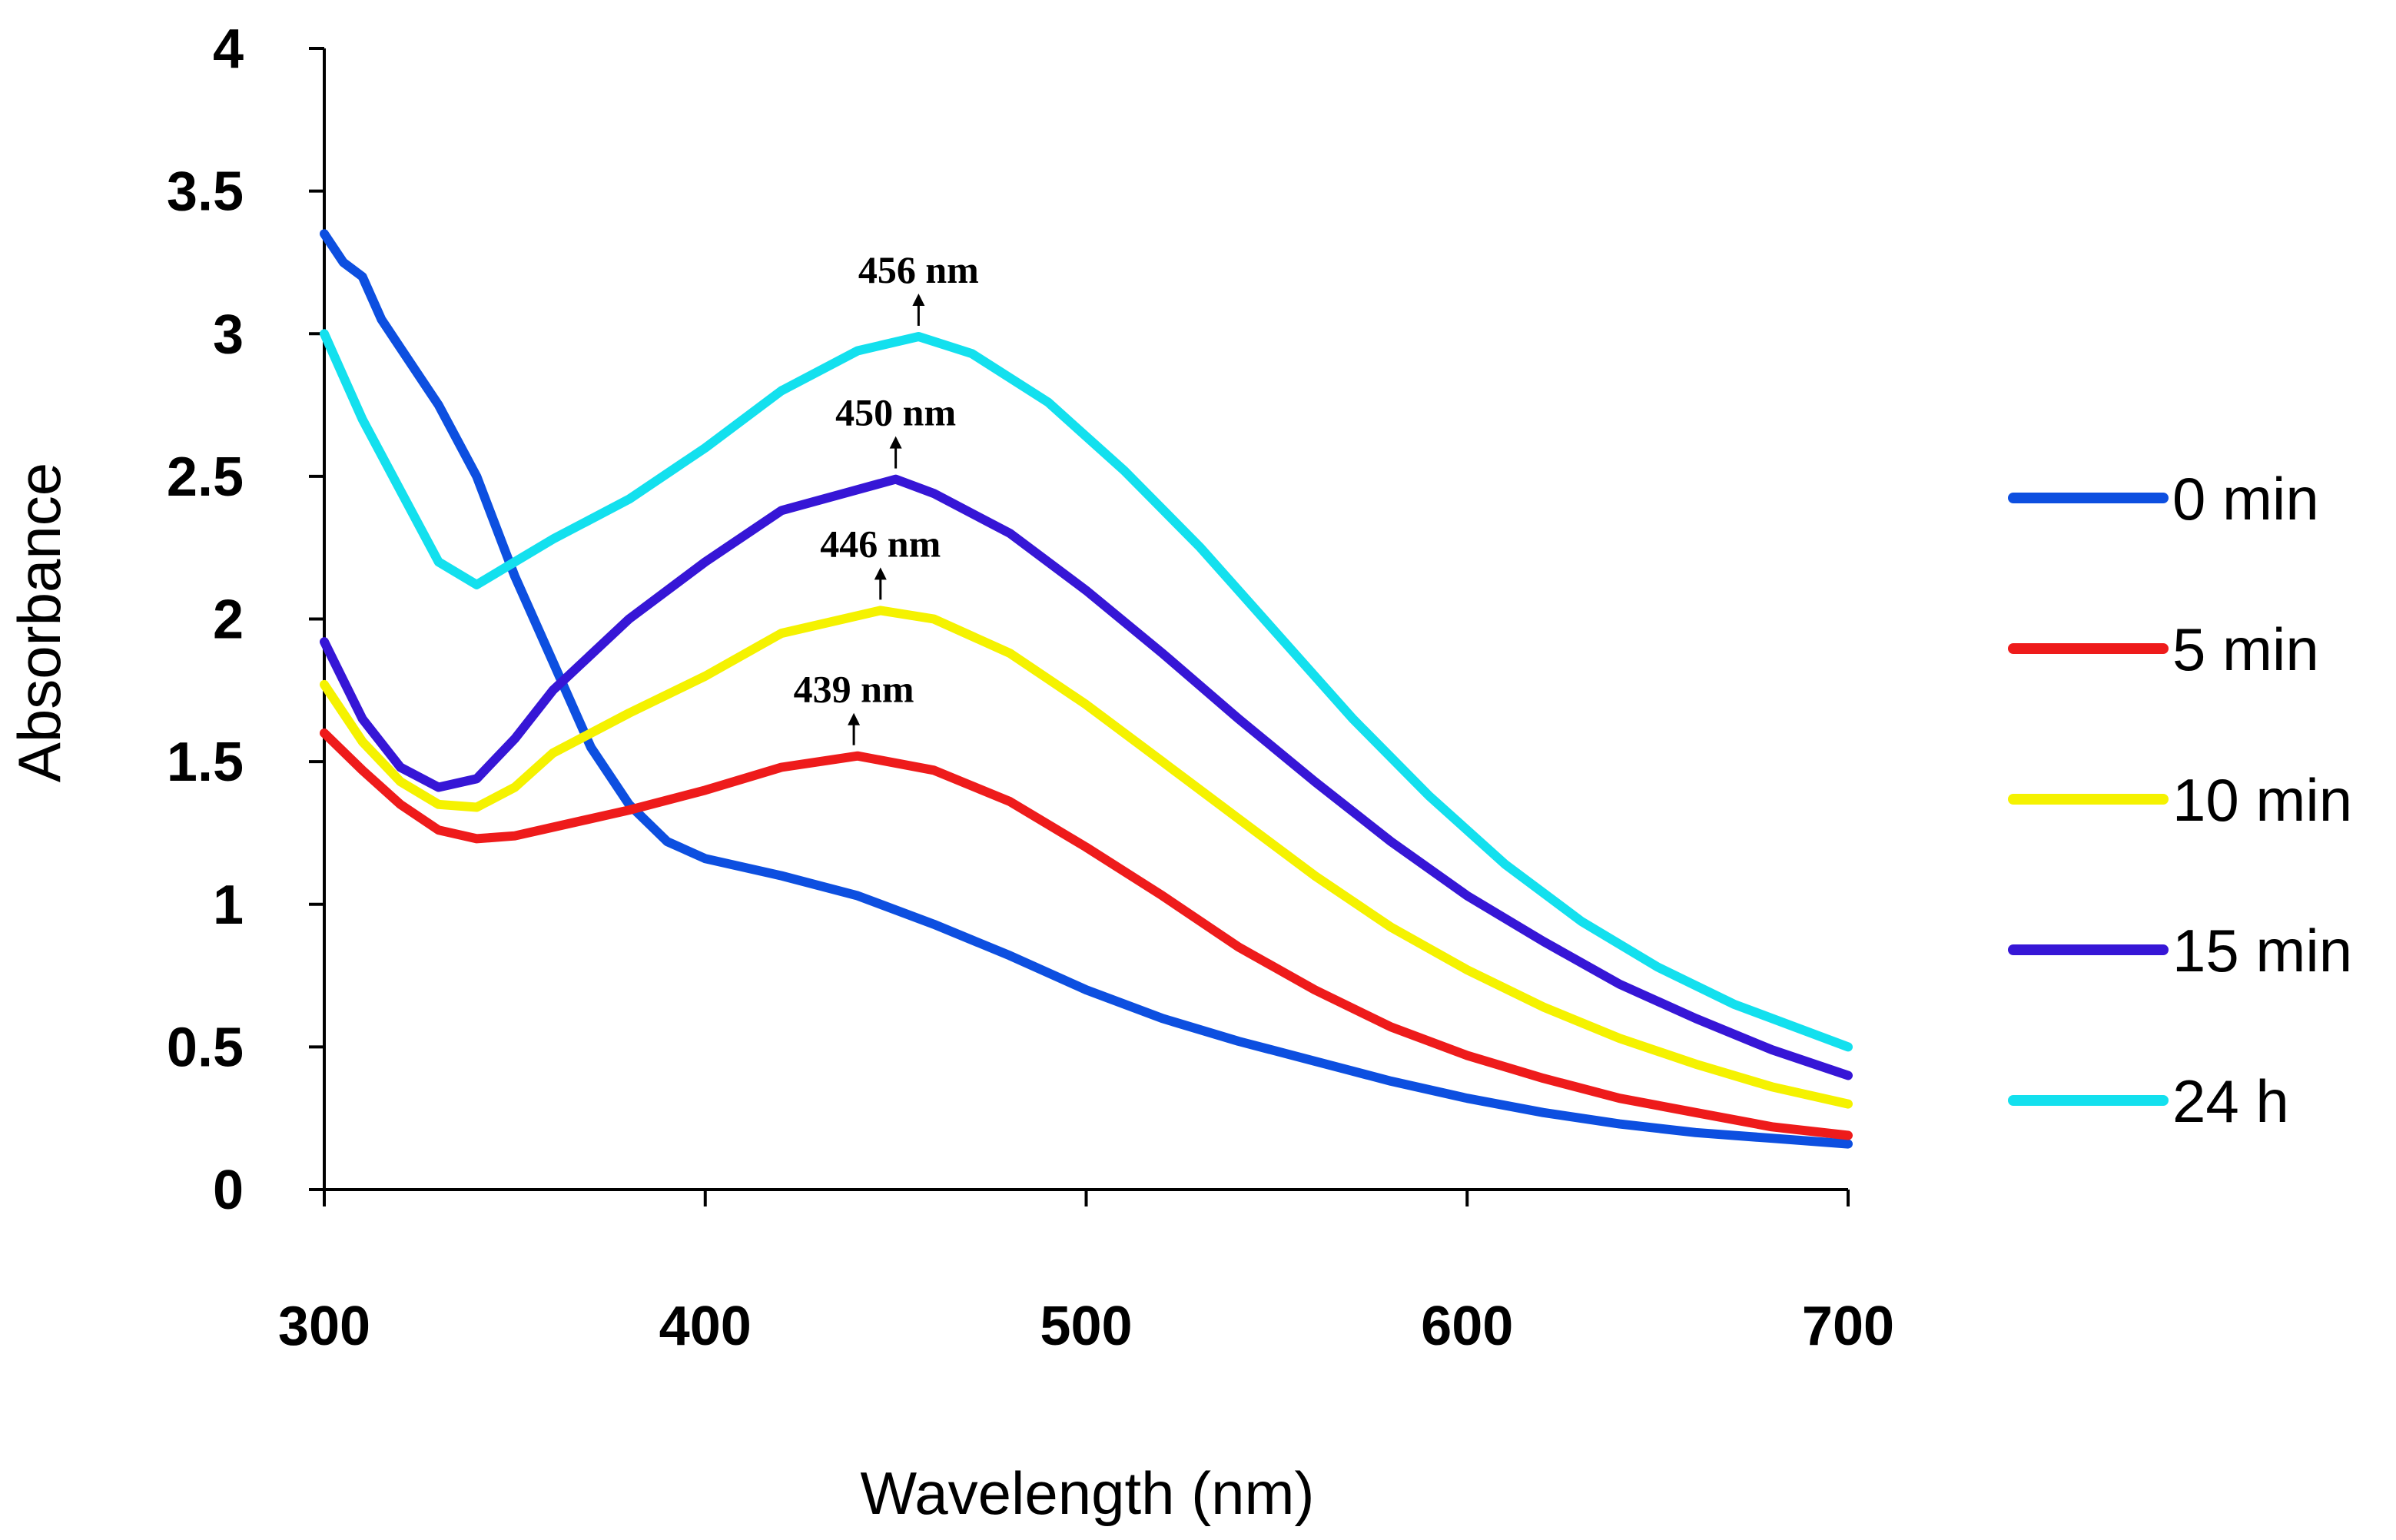 This screenshot has width=2396, height=1540. I want to click on y-tick-label: 2.5, so click(205, 477).